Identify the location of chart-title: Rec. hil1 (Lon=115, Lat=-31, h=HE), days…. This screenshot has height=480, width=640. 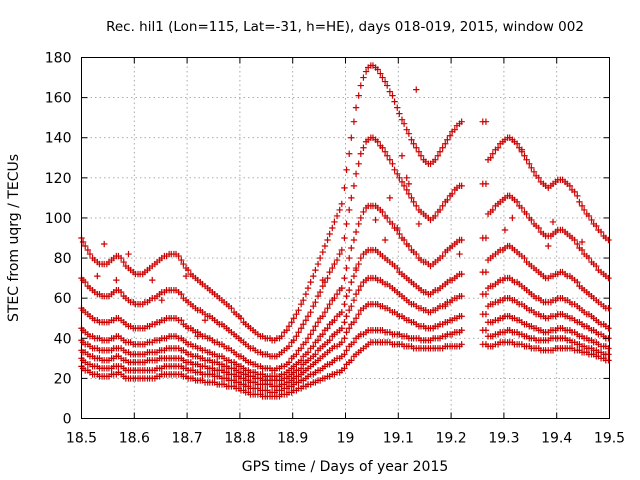
(345, 27).